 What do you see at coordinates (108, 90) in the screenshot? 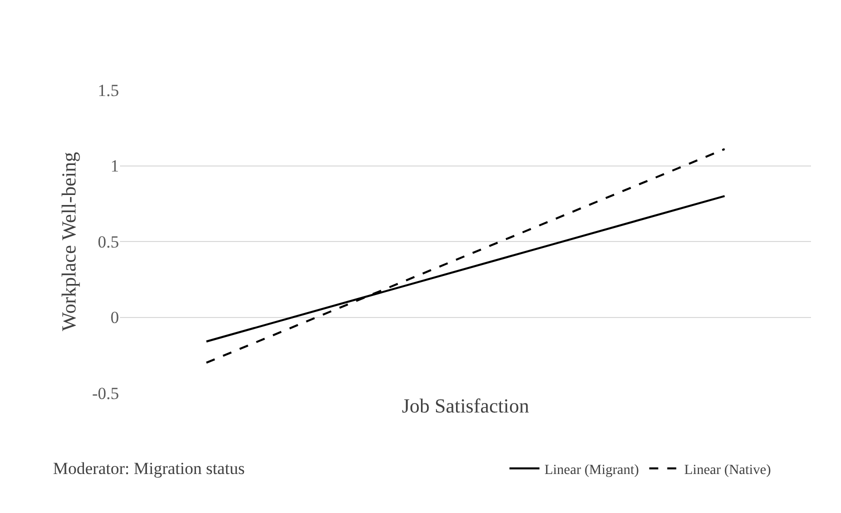
I see `y-tick-label: 1.5` at bounding box center [108, 90].